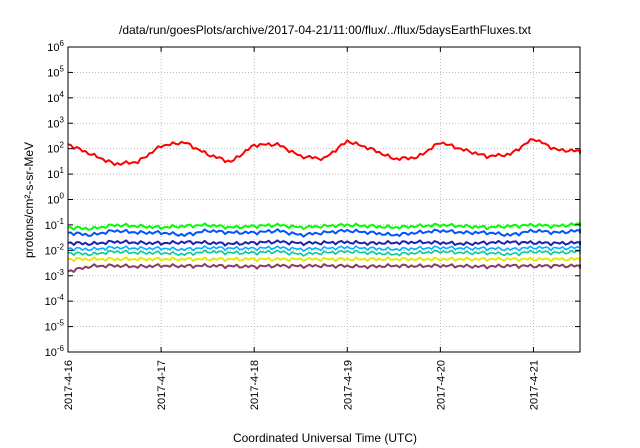 This screenshot has width=640, height=448. What do you see at coordinates (55, 173) in the screenshot?
I see `y-tick-label: 10¹` at bounding box center [55, 173].